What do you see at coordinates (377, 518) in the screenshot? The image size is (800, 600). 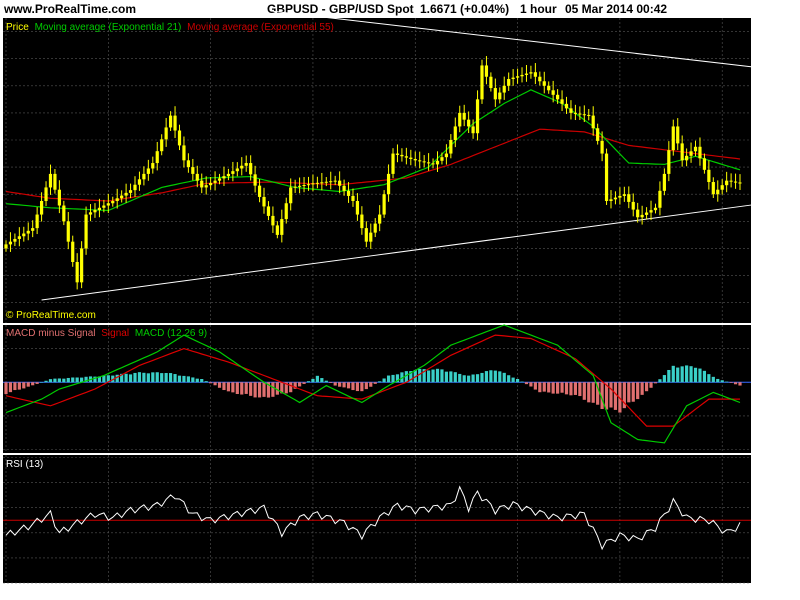 I see `rsi-series` at bounding box center [377, 518].